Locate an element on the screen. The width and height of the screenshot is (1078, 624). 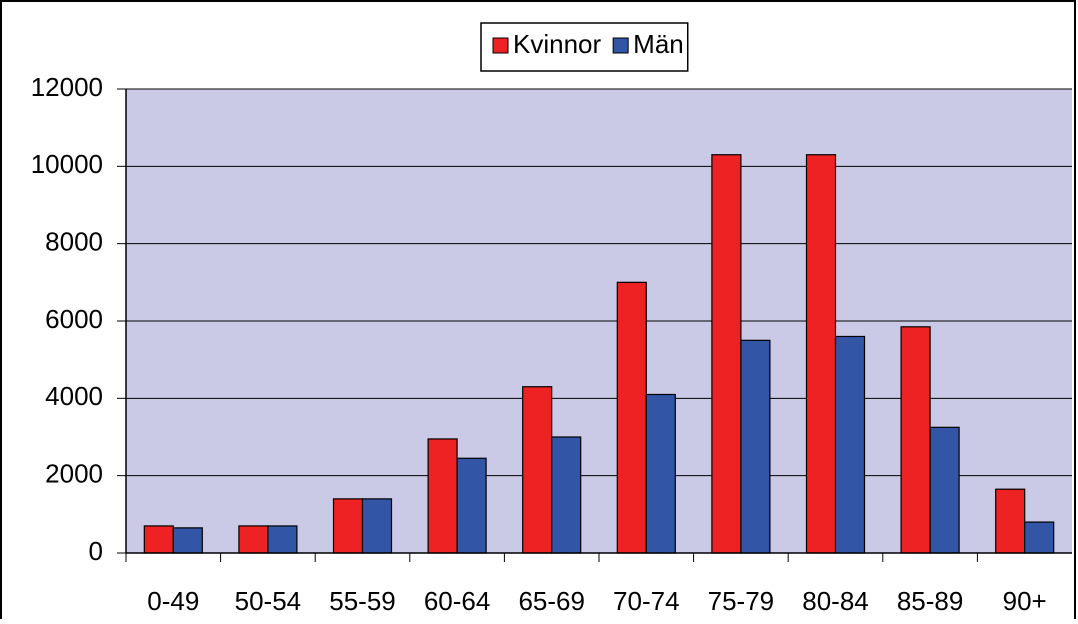
y-tick-label: 2000 is located at coordinates (74, 474).